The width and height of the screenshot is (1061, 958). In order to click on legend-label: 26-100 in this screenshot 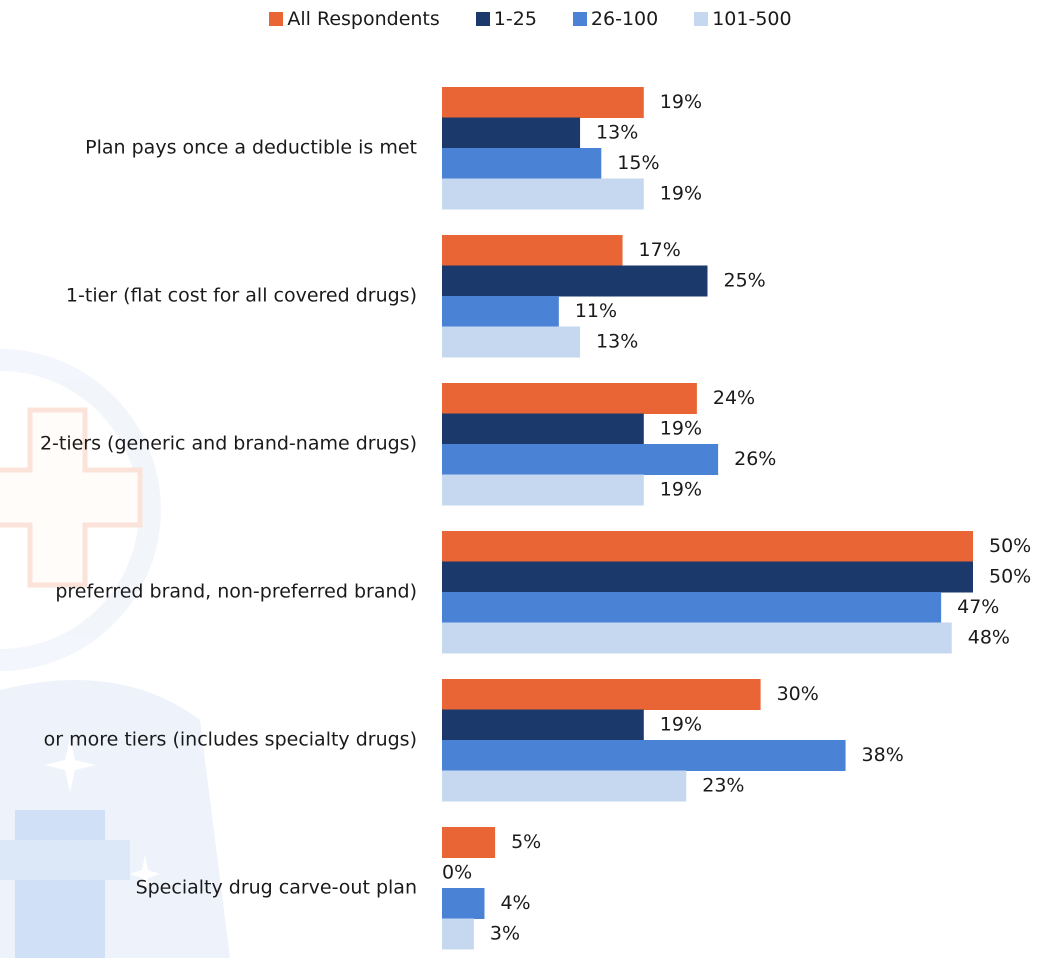, I will do `click(624, 19)`.